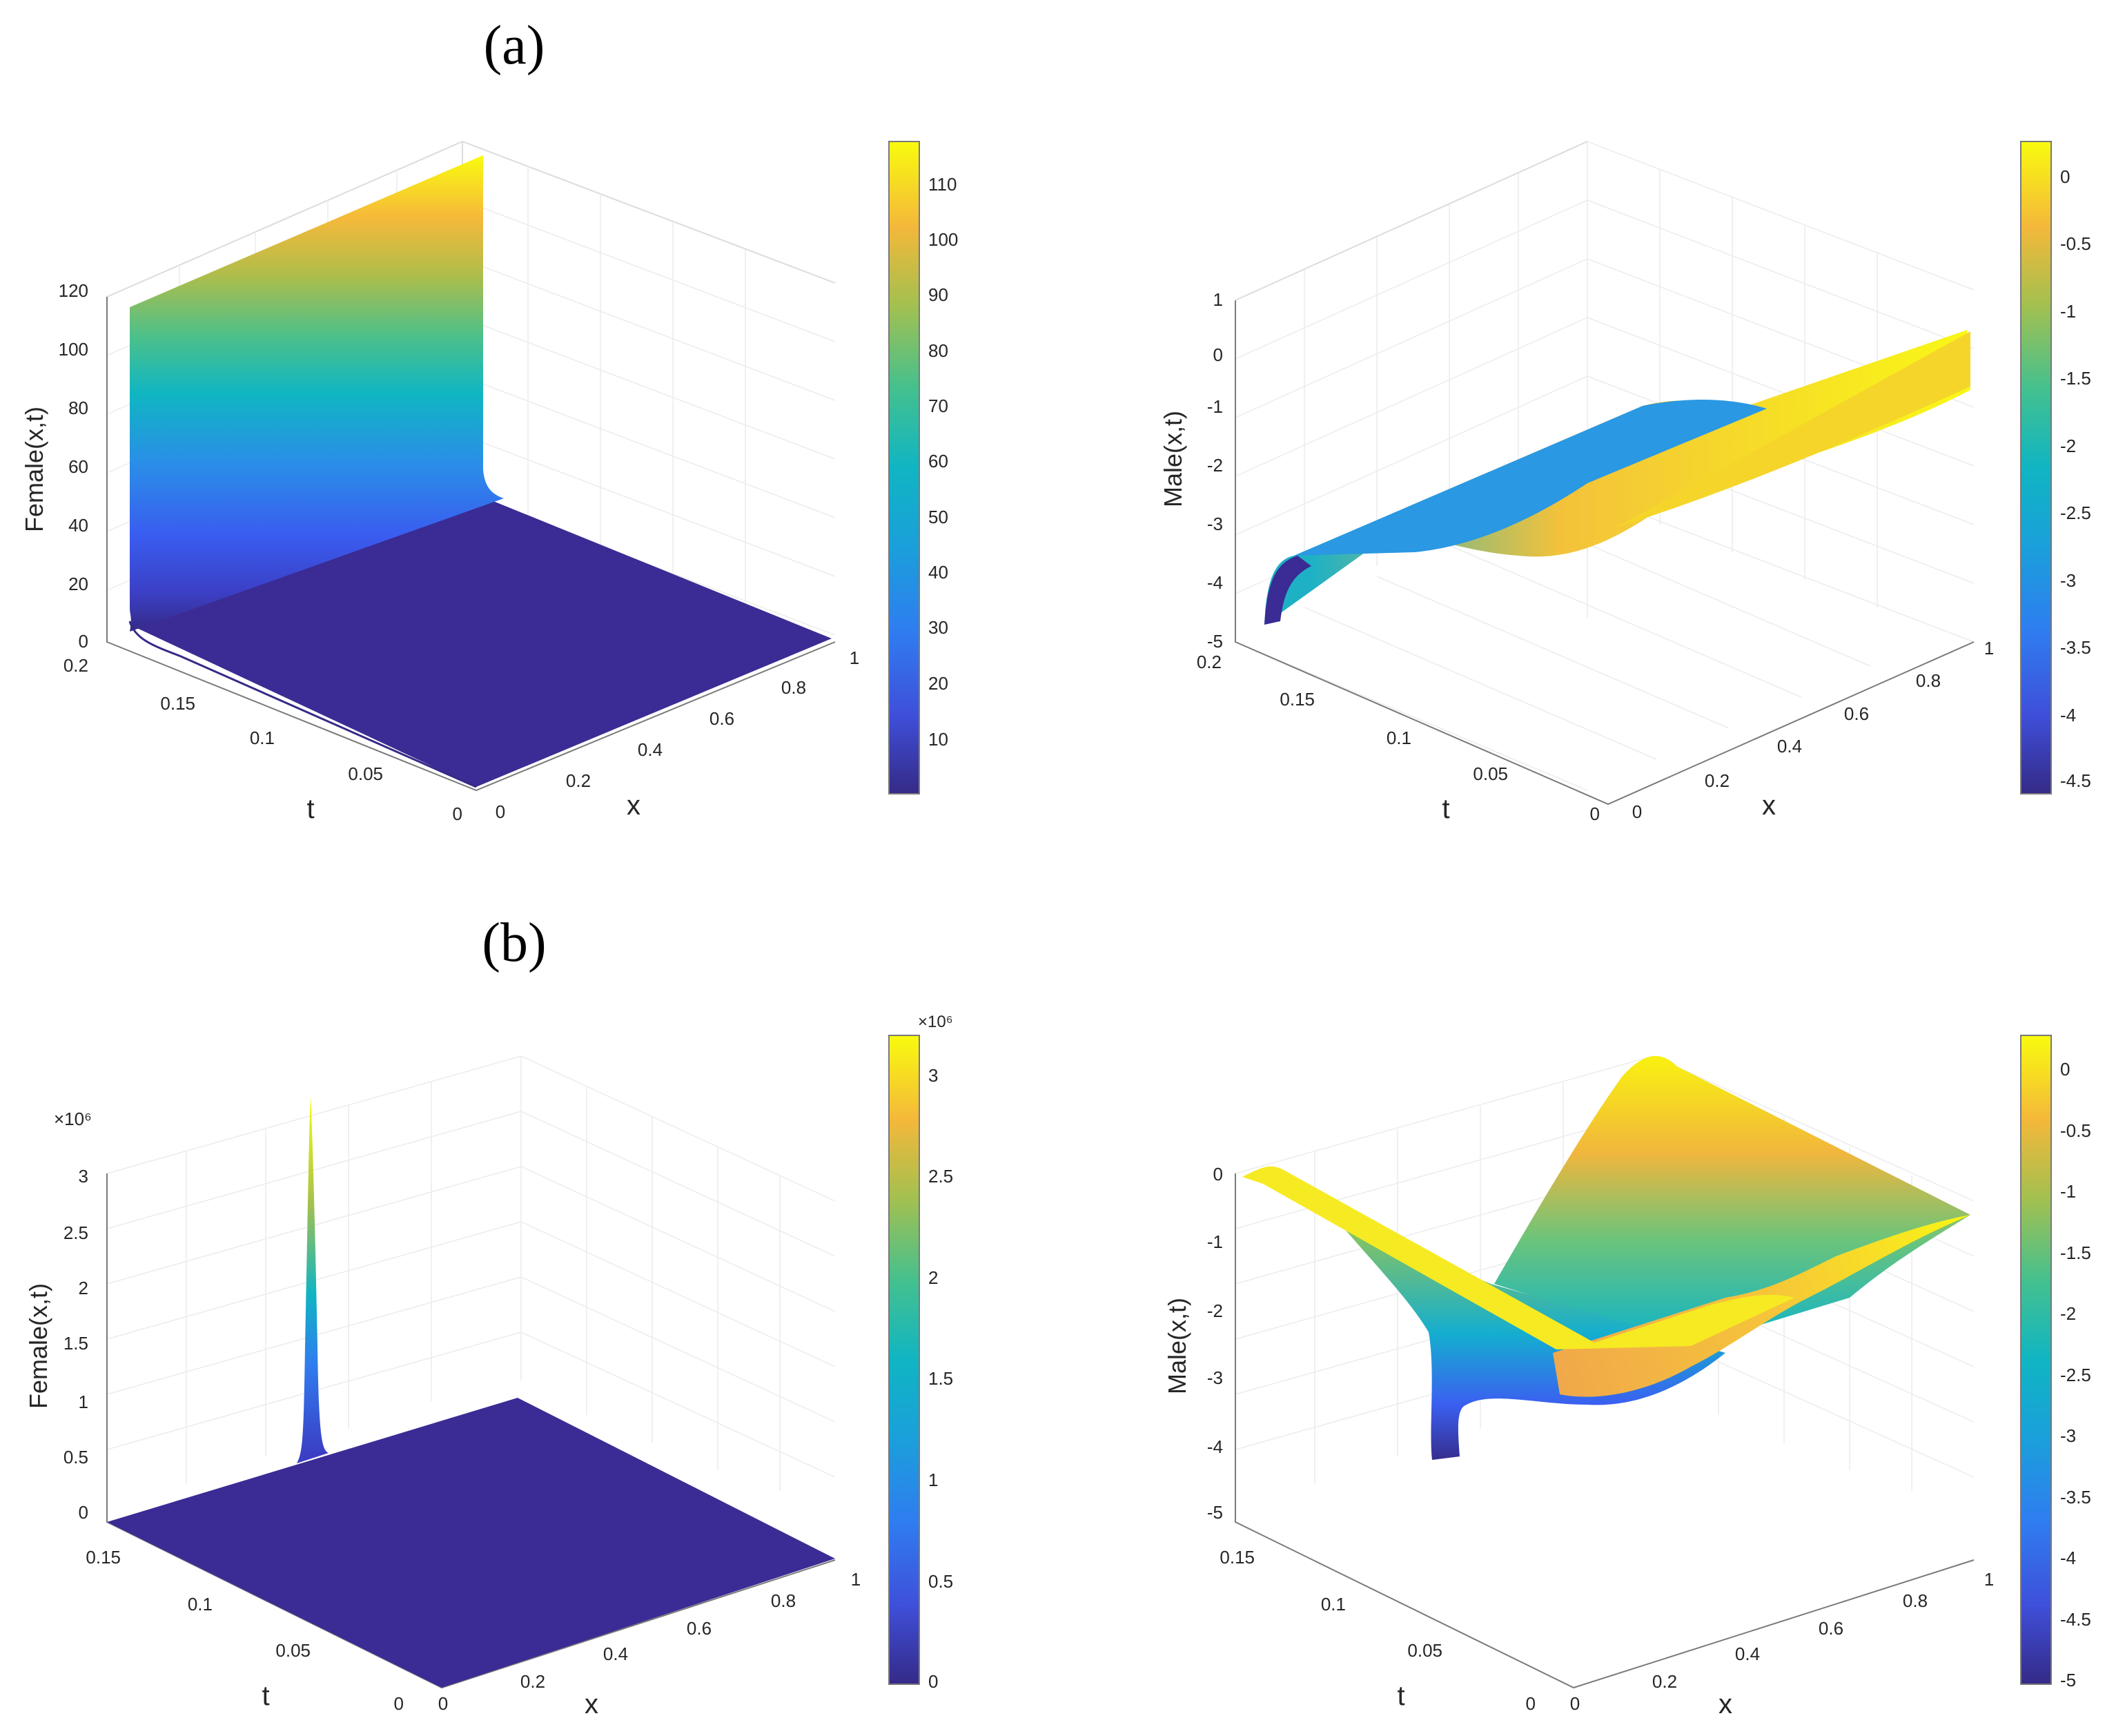 The height and width of the screenshot is (1736, 2105). I want to click on chart-a-female-xlabel: x, so click(633, 805).